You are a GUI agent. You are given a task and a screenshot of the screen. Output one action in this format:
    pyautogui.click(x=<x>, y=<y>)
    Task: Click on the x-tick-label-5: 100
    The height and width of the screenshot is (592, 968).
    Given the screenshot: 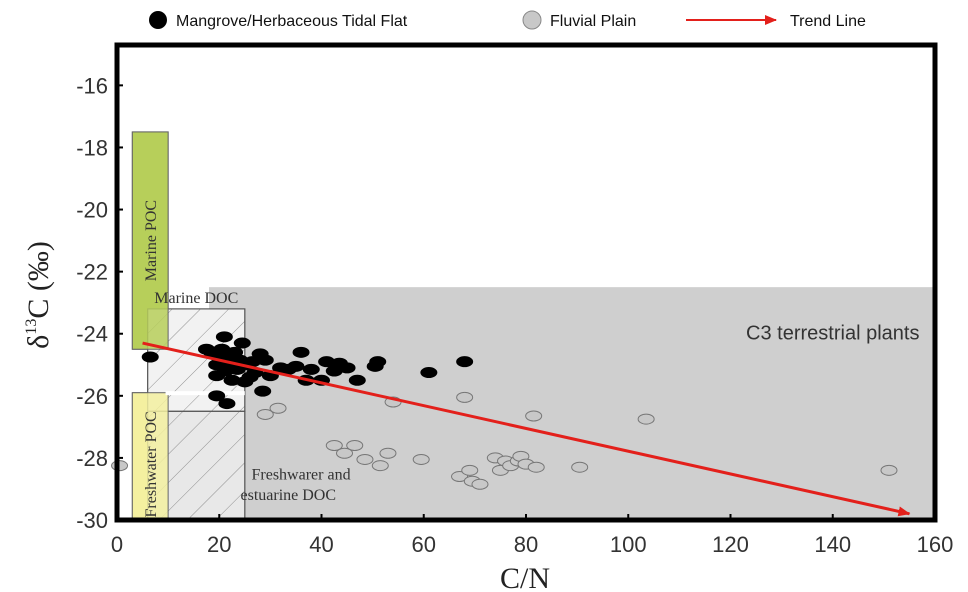 What is the action you would take?
    pyautogui.click(x=628, y=544)
    